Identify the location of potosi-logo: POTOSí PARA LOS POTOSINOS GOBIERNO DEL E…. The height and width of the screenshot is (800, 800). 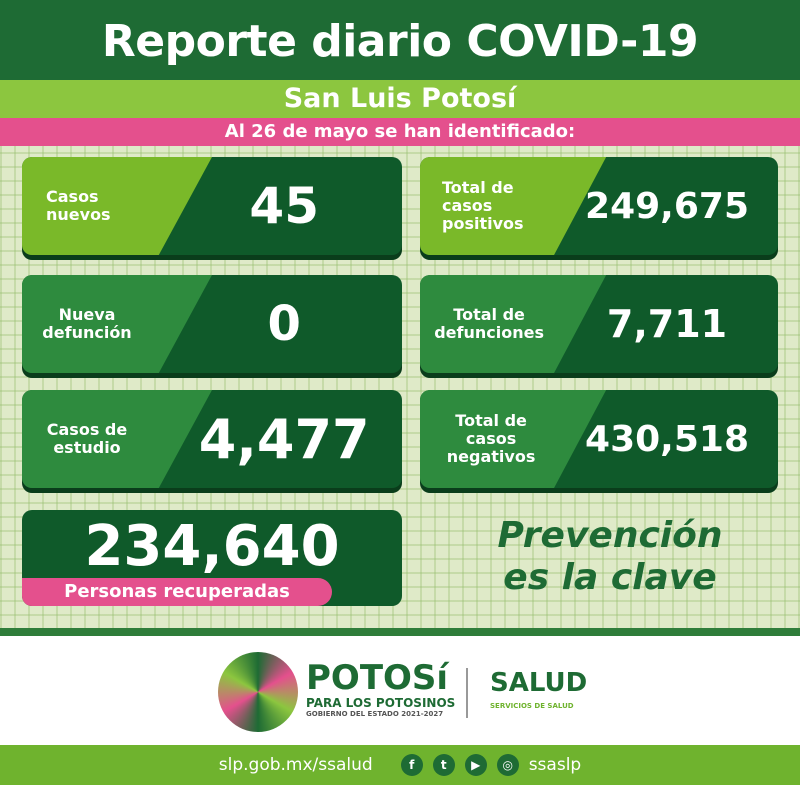
(380, 689).